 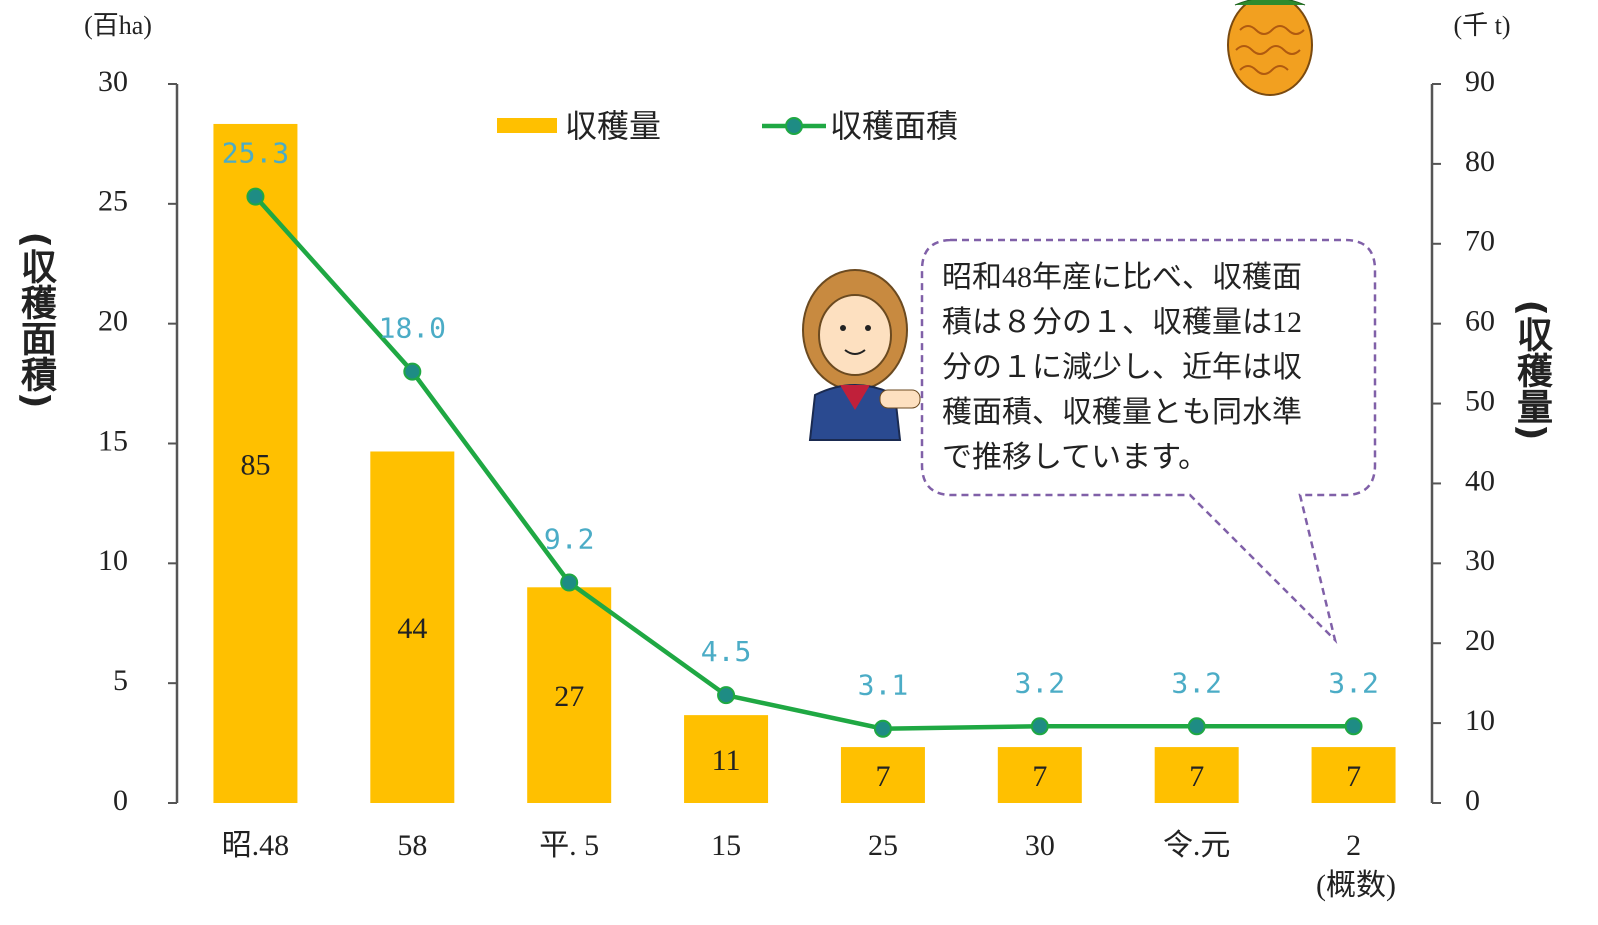 I want to click on y2-axis-unit: (千 t), so click(x=1481, y=25).